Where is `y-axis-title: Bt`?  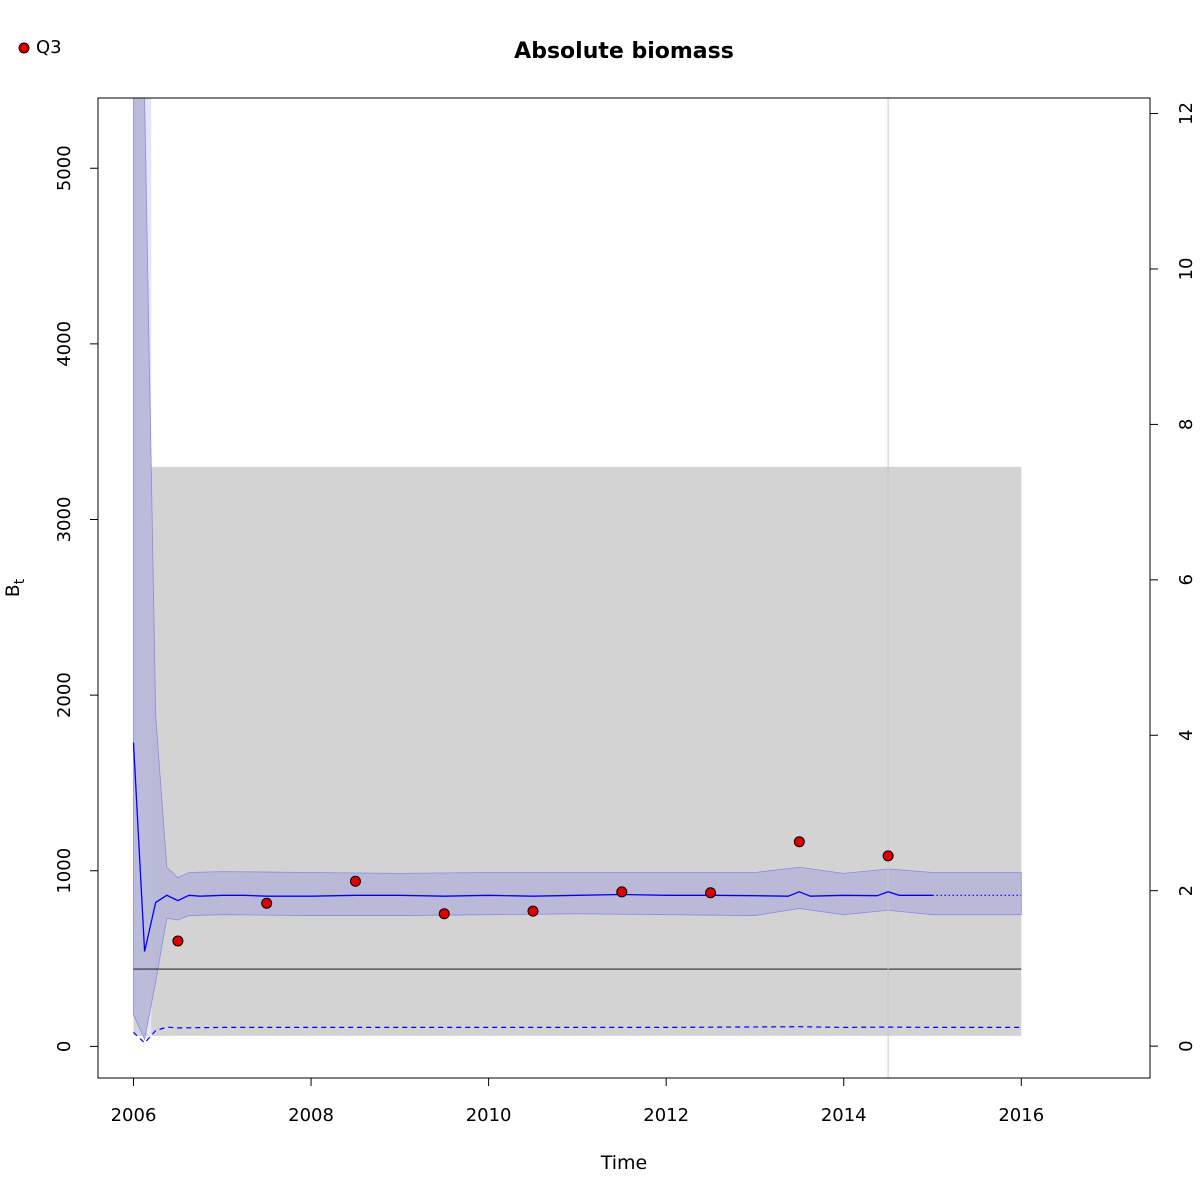 y-axis-title: Bt is located at coordinates (15, 587).